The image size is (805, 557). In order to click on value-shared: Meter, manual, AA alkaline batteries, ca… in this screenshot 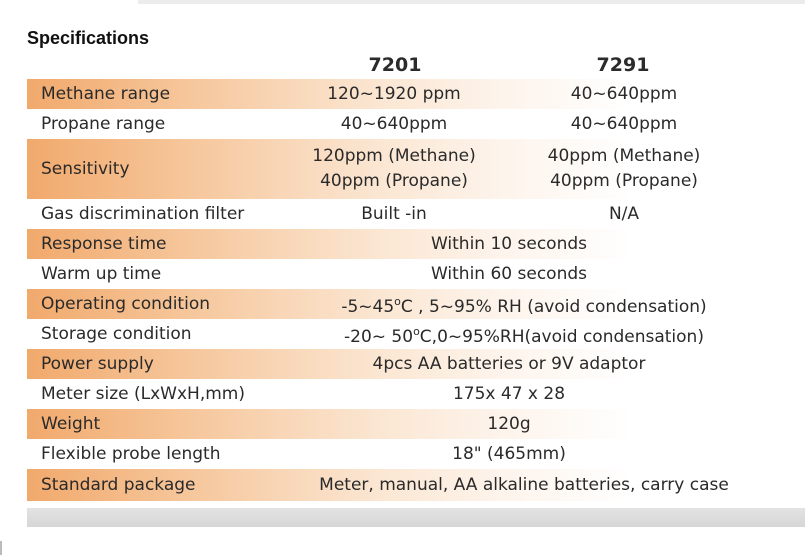, I will do `click(524, 484)`.